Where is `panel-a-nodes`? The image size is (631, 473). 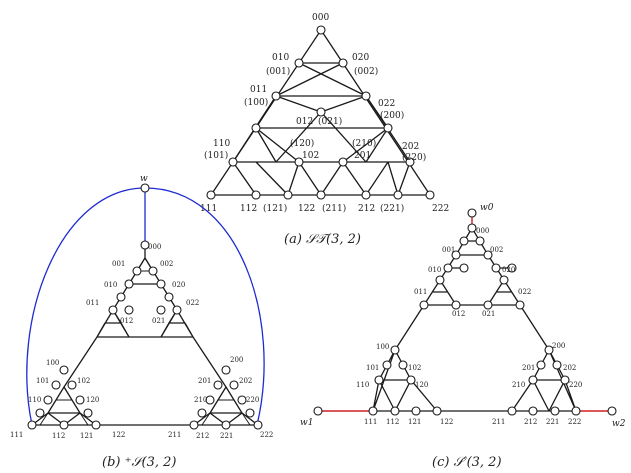 panel-a-nodes is located at coordinates (320, 112).